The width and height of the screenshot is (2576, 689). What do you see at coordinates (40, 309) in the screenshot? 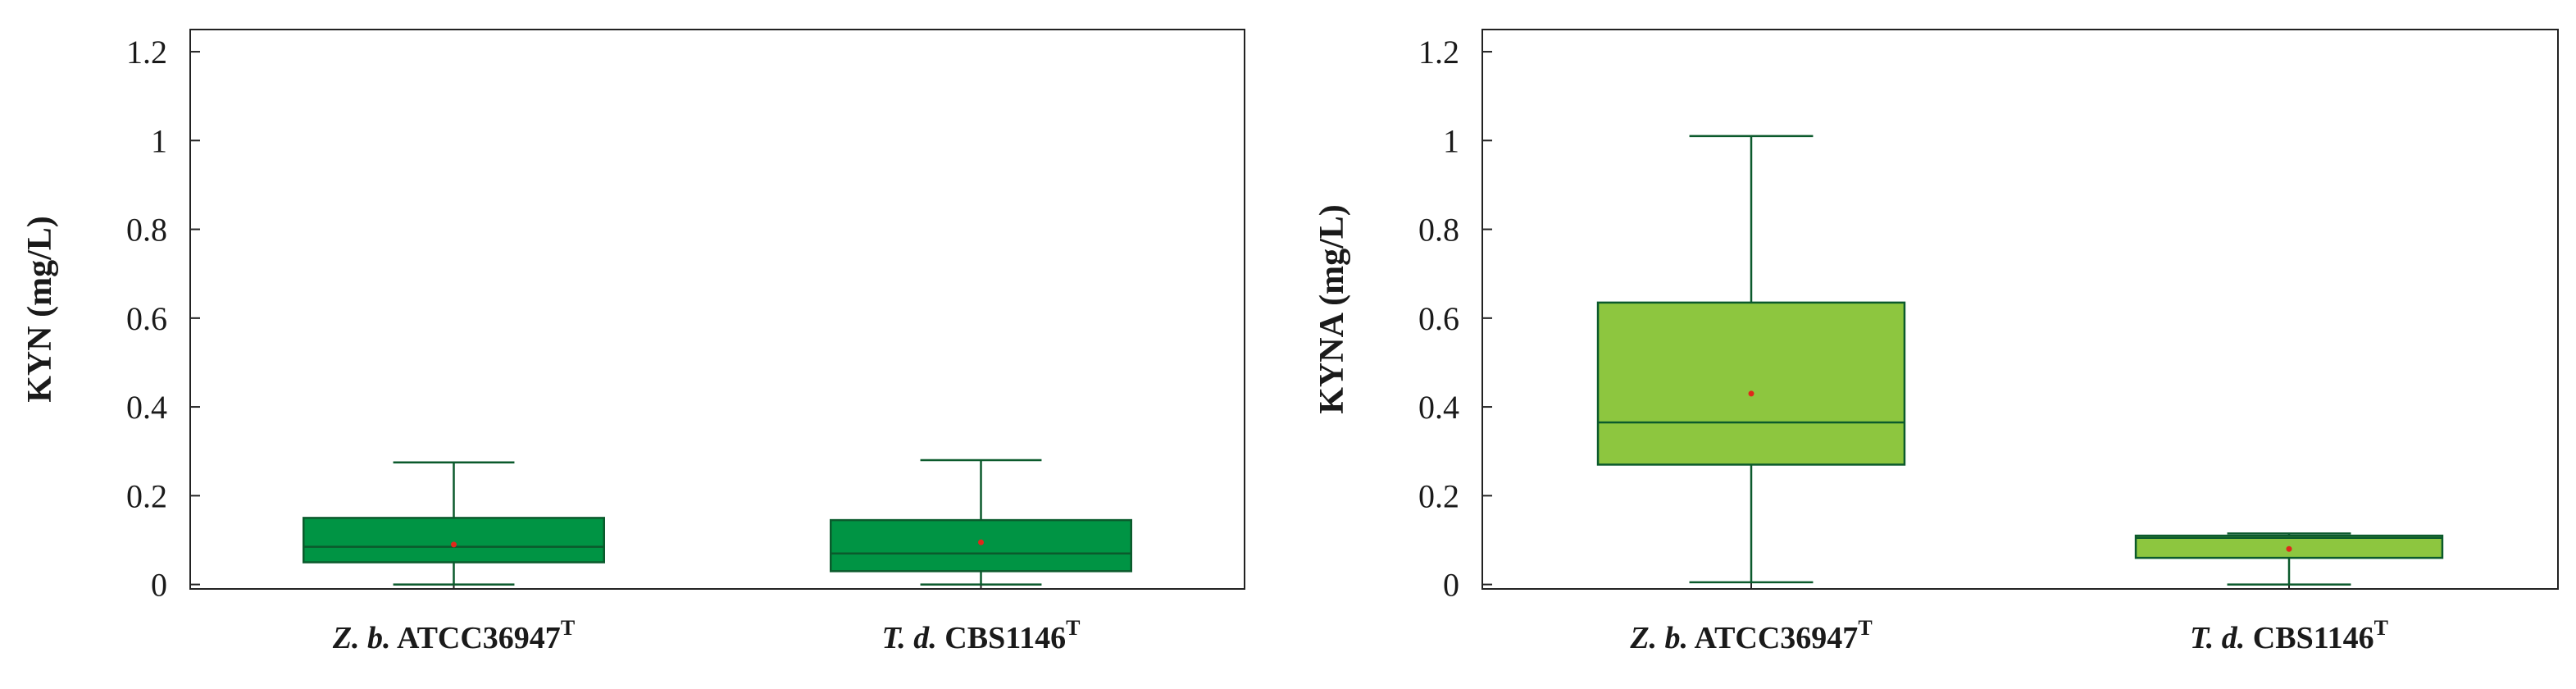
I see `y-axis-label: KYN (mg/L)` at bounding box center [40, 309].